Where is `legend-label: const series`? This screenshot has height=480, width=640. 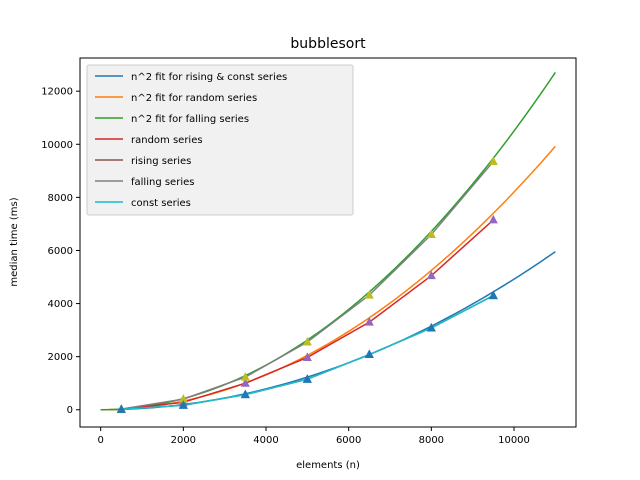 legend-label: const series is located at coordinates (161, 203).